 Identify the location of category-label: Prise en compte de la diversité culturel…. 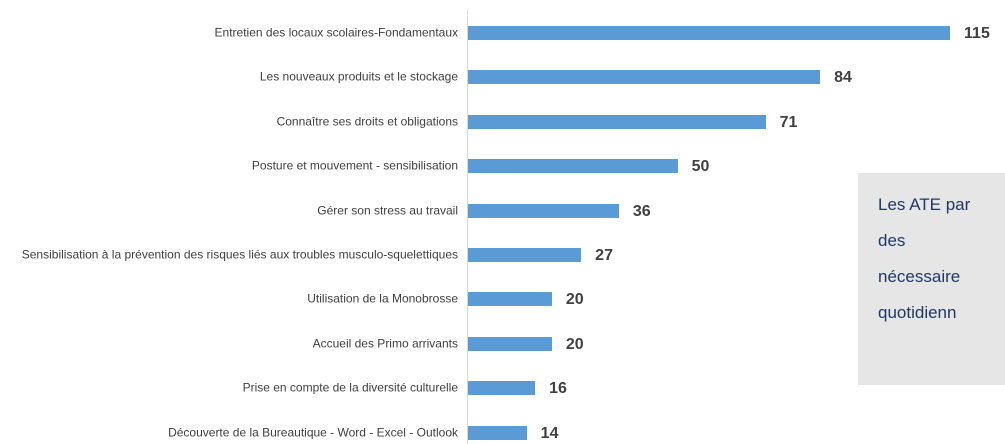
(350, 387).